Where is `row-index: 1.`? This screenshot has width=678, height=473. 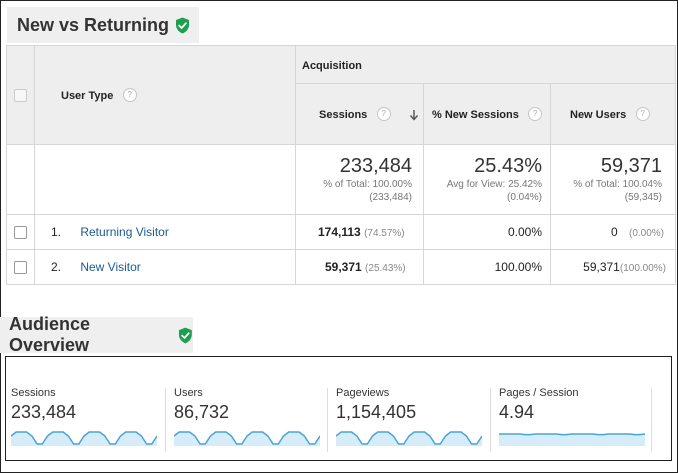
row-index: 1. is located at coordinates (56, 232).